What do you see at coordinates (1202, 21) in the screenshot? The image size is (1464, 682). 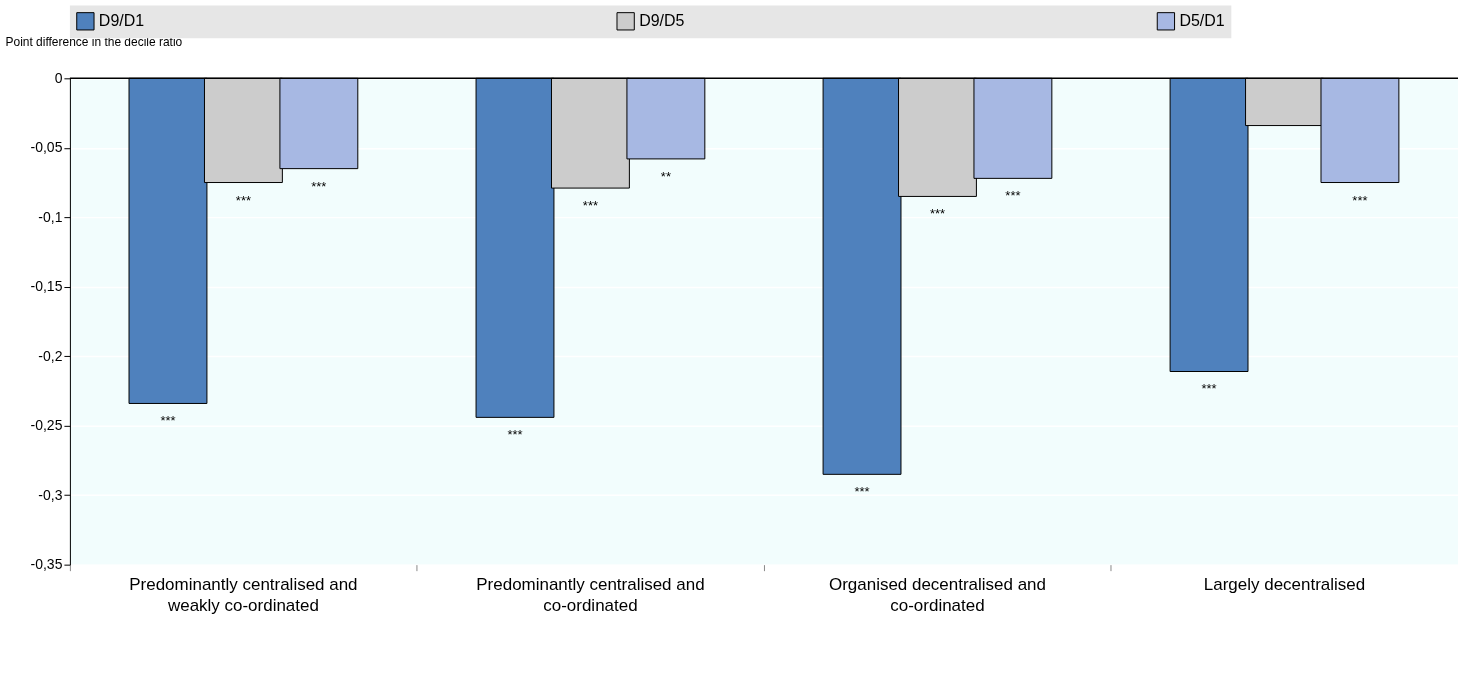 I see `legend-label: D5/D1` at bounding box center [1202, 21].